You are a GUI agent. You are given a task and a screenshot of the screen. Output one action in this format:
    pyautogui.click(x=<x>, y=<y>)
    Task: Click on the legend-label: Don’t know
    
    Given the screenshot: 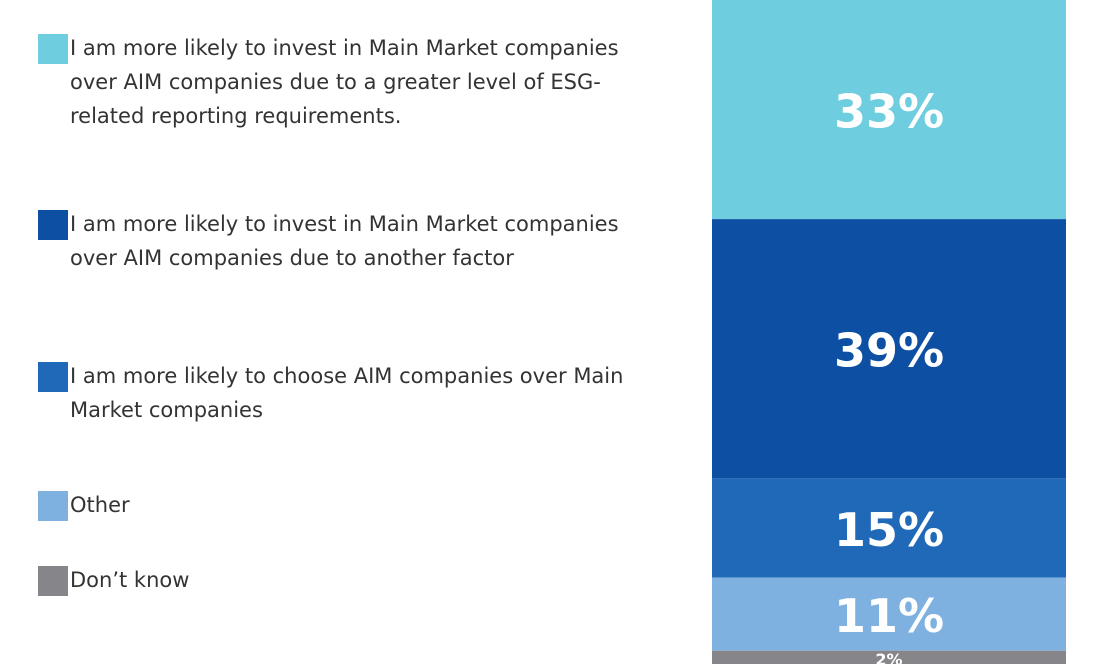 What is the action you would take?
    pyautogui.click(x=130, y=580)
    